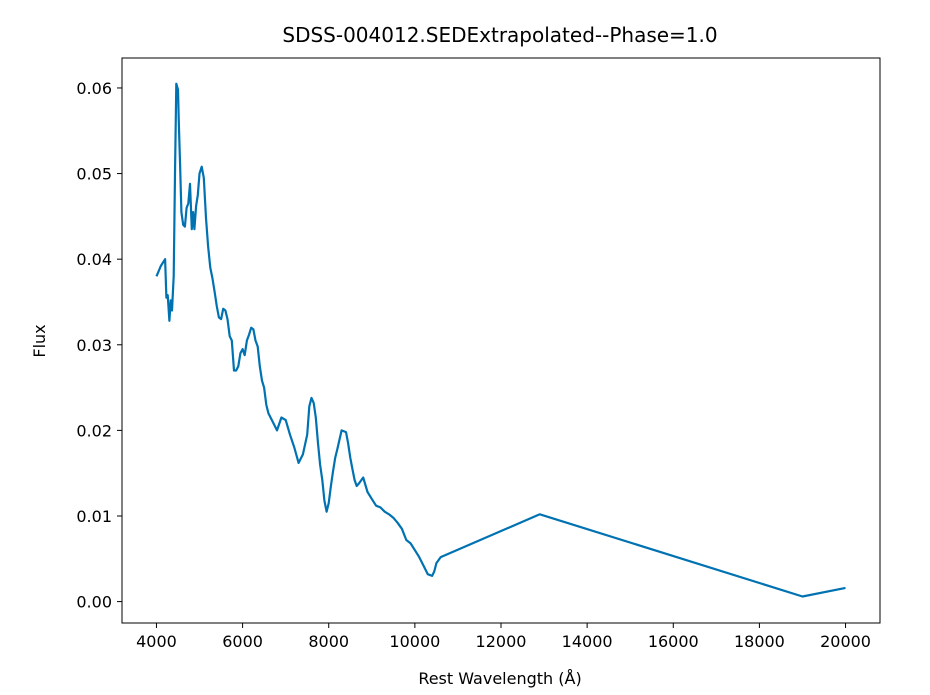 The width and height of the screenshot is (930, 695). What do you see at coordinates (587, 641) in the screenshot?
I see `x-tick-label: 14000` at bounding box center [587, 641].